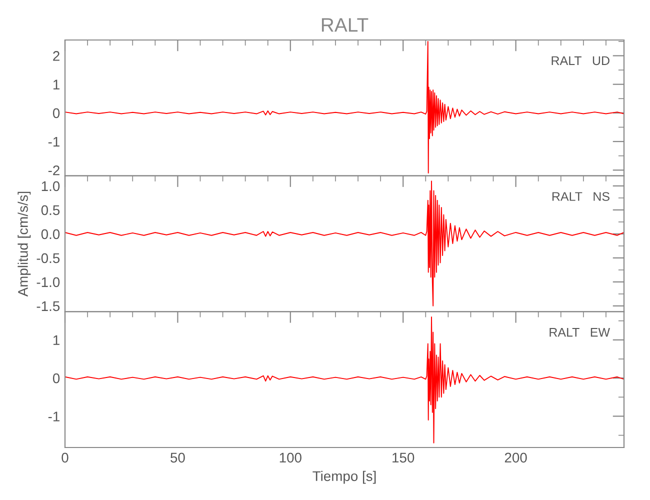 This screenshot has width=650, height=500. Describe the element at coordinates (24, 244) in the screenshot. I see `y-axis-title: Amplitud [cm/s/s]` at that location.